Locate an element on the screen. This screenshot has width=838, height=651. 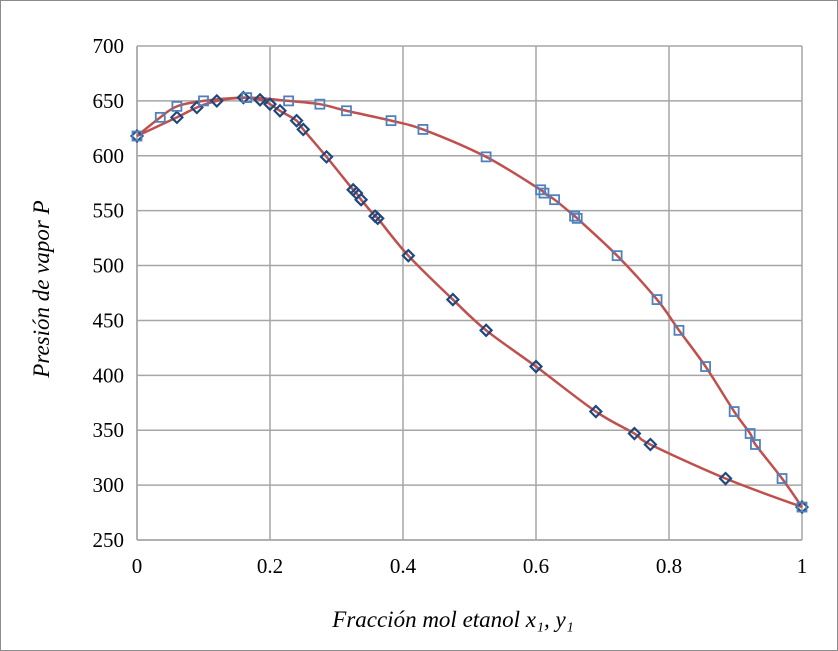
x-axis-title: Fracción mol etanol x₁, y₁ is located at coordinates (452, 619).